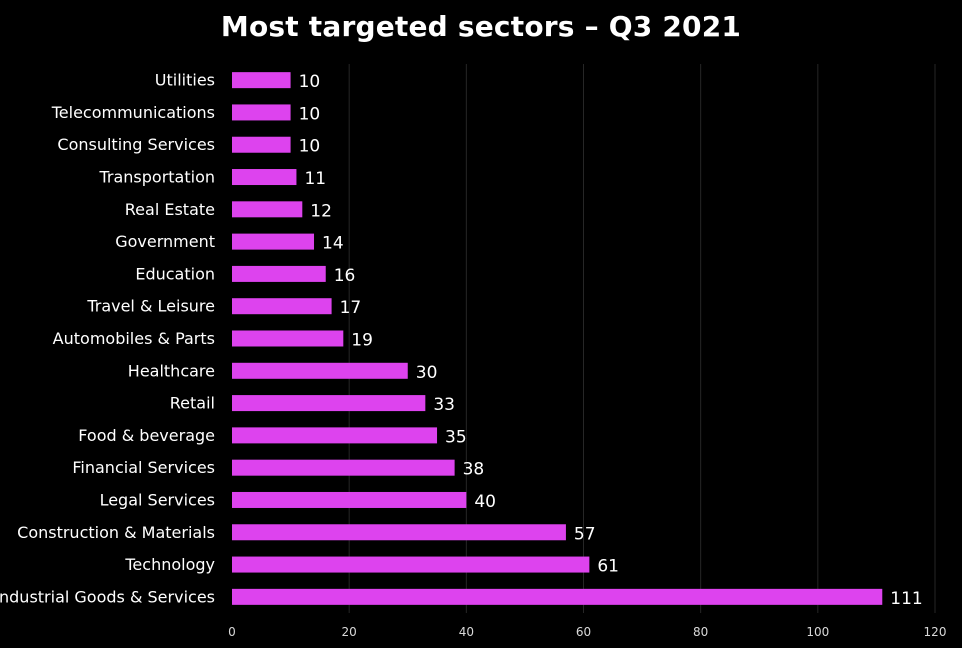  What do you see at coordinates (935, 632) in the screenshot?
I see `x-tick-label: 120` at bounding box center [935, 632].